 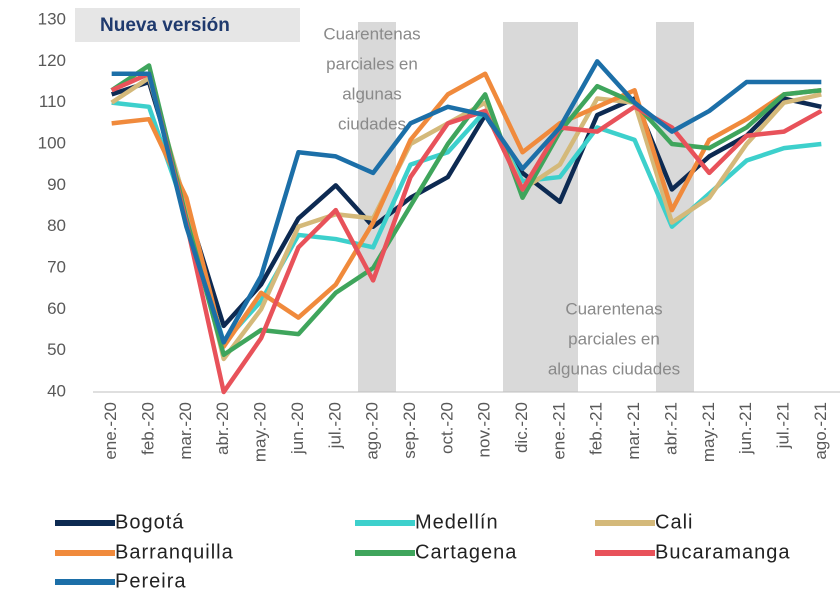 What do you see at coordinates (708, 432) in the screenshot?
I see `x-tick-label: may.-21` at bounding box center [708, 432].